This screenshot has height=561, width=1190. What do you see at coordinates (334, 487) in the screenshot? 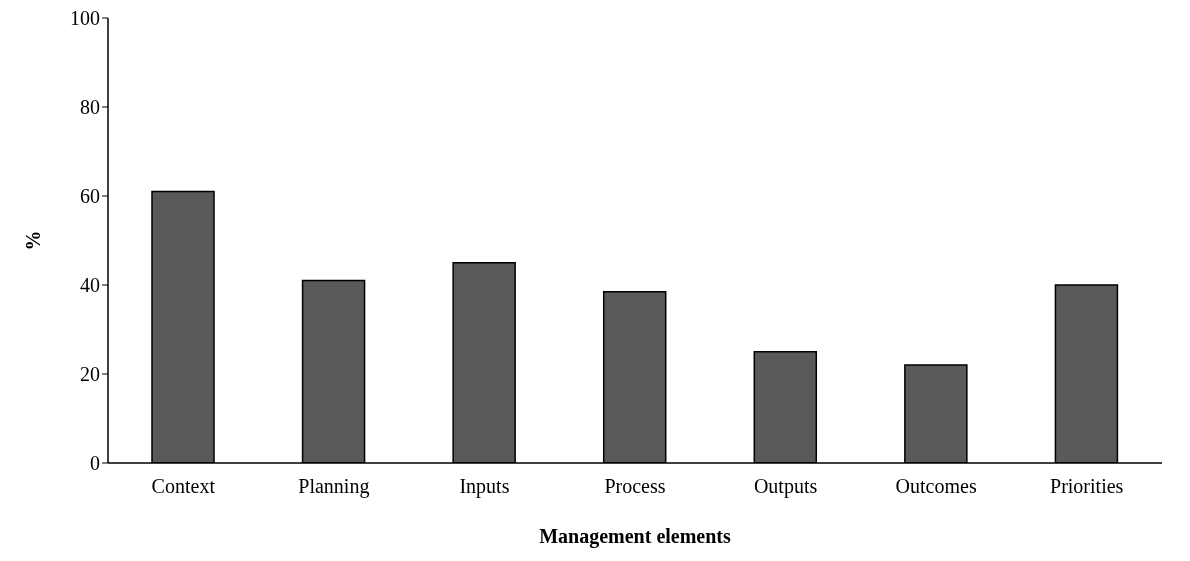
I see `x-tick-label: Planning` at bounding box center [334, 487].